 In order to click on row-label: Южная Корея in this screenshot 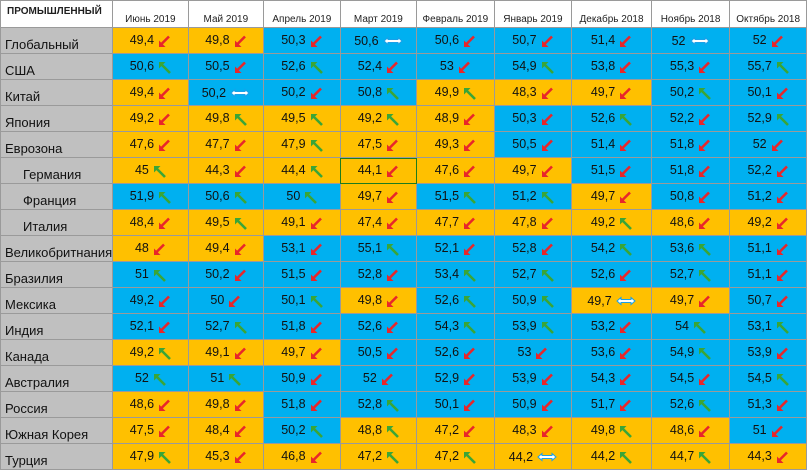, I will do `click(57, 430)`.